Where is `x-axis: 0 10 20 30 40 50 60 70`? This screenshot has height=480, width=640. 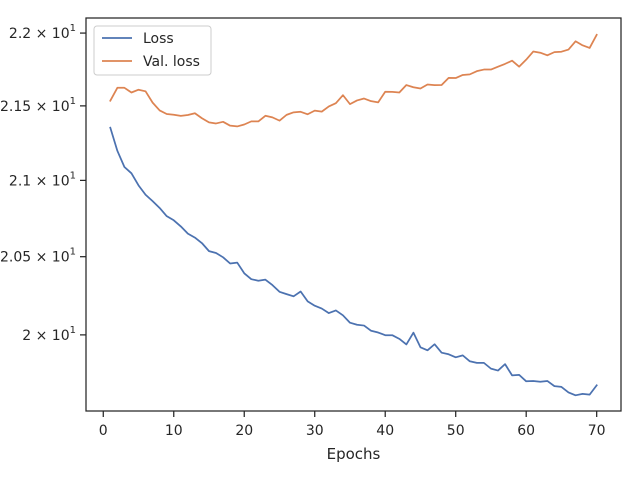 x-axis: 0 10 20 30 40 50 60 70 is located at coordinates (352, 425).